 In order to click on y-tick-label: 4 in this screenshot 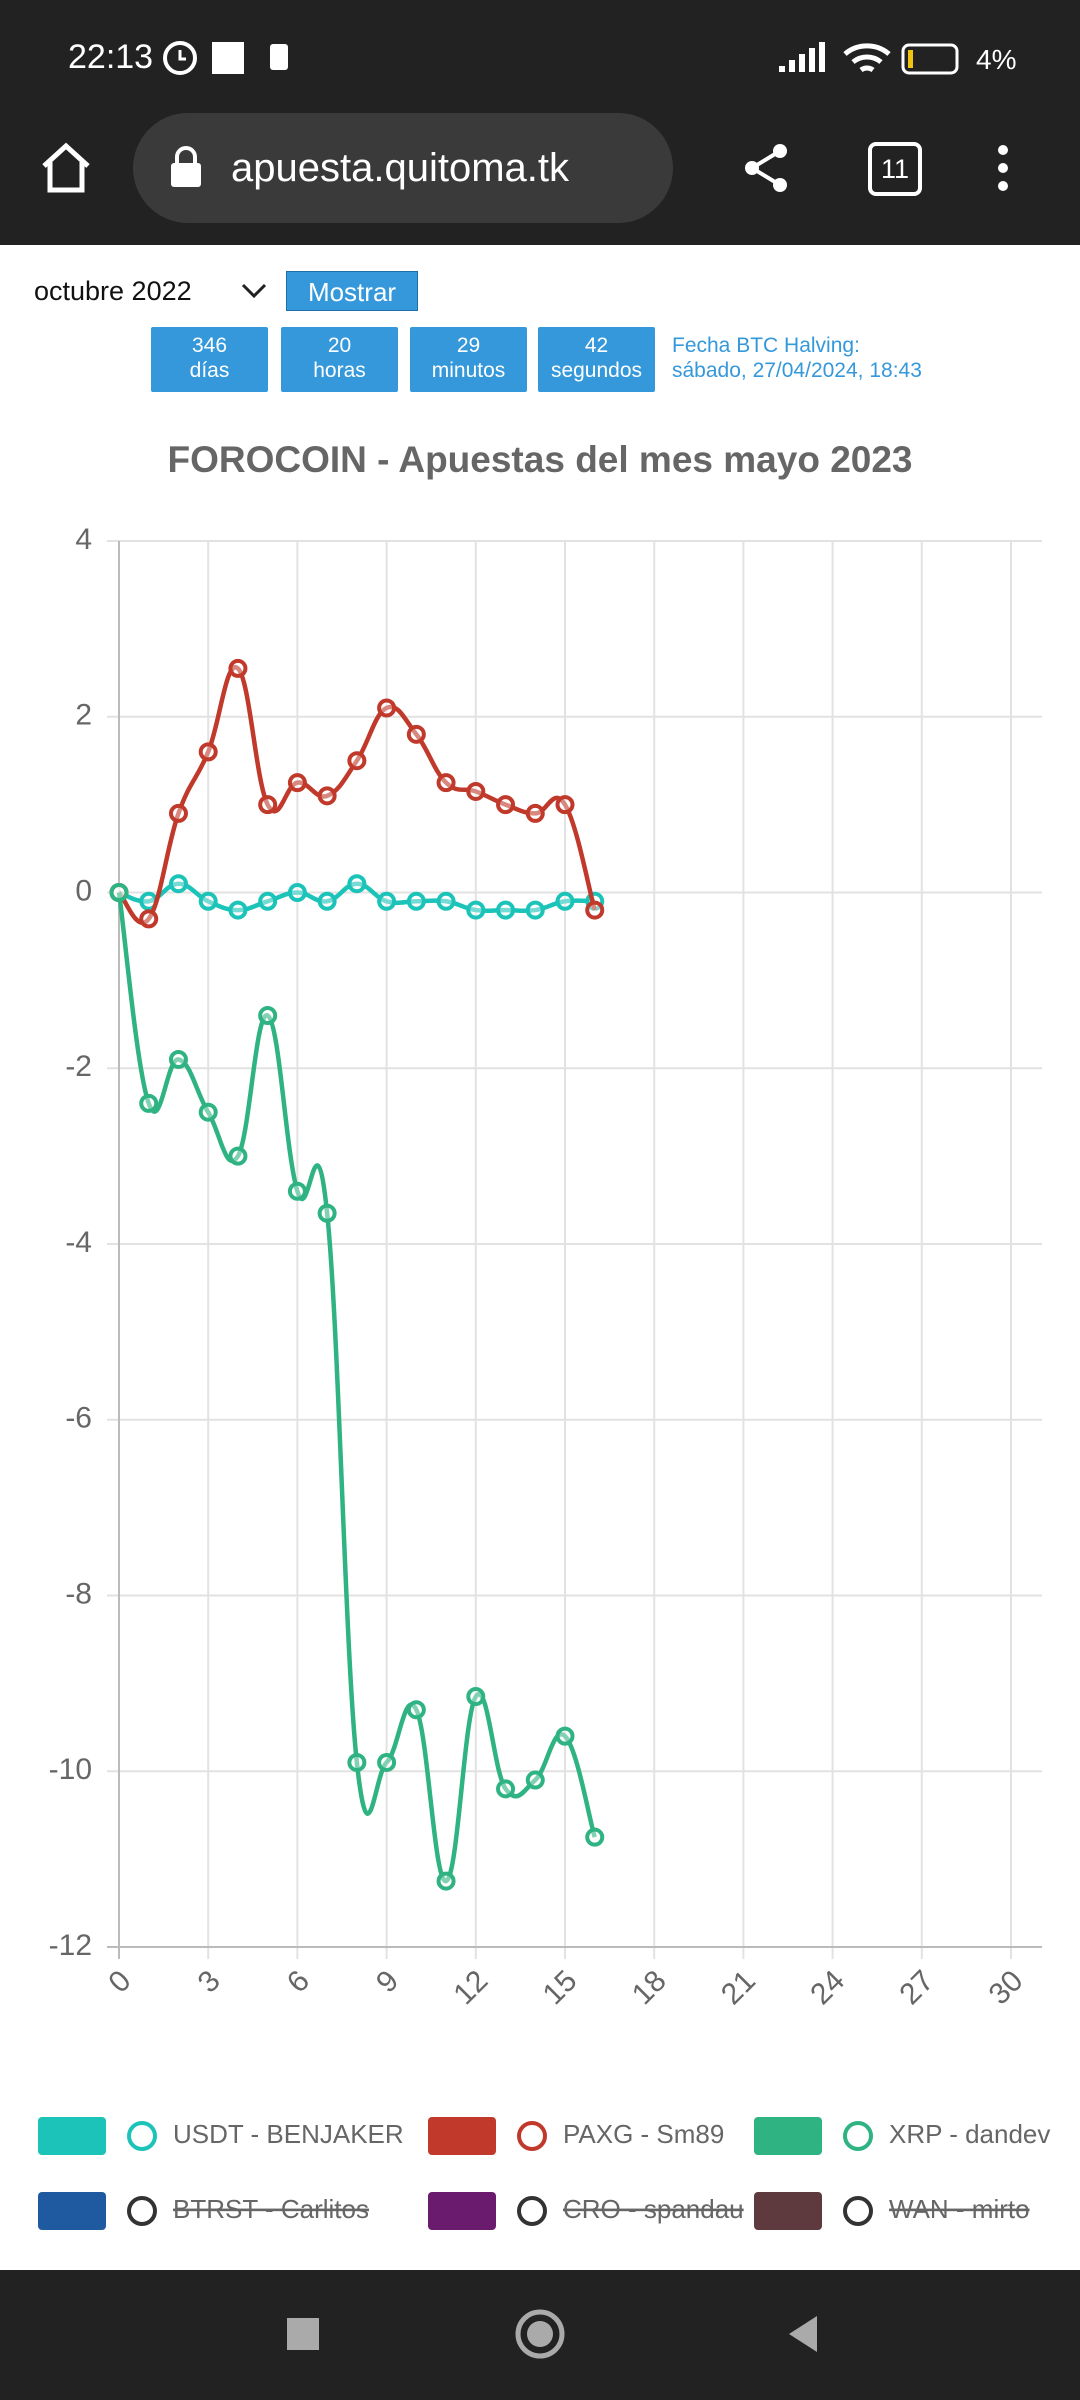, I will do `click(83, 539)`.